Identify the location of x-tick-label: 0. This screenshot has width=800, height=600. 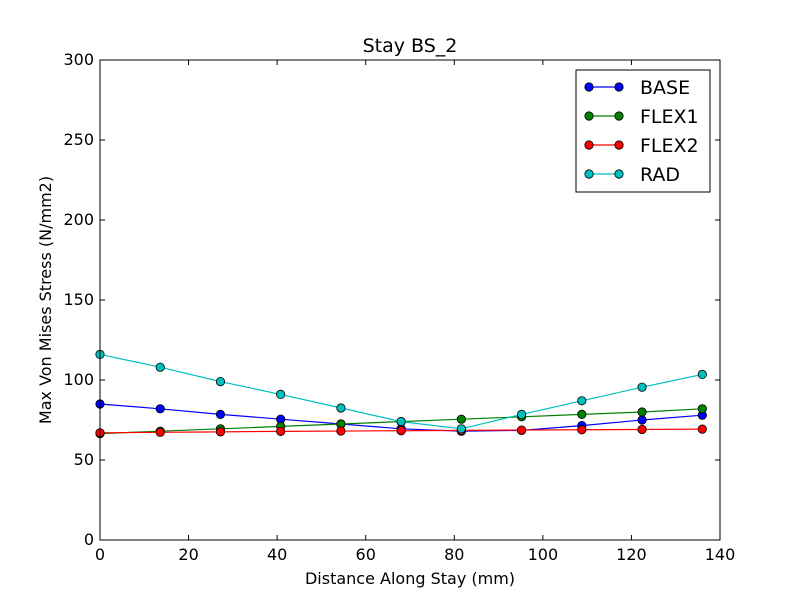
(100, 554).